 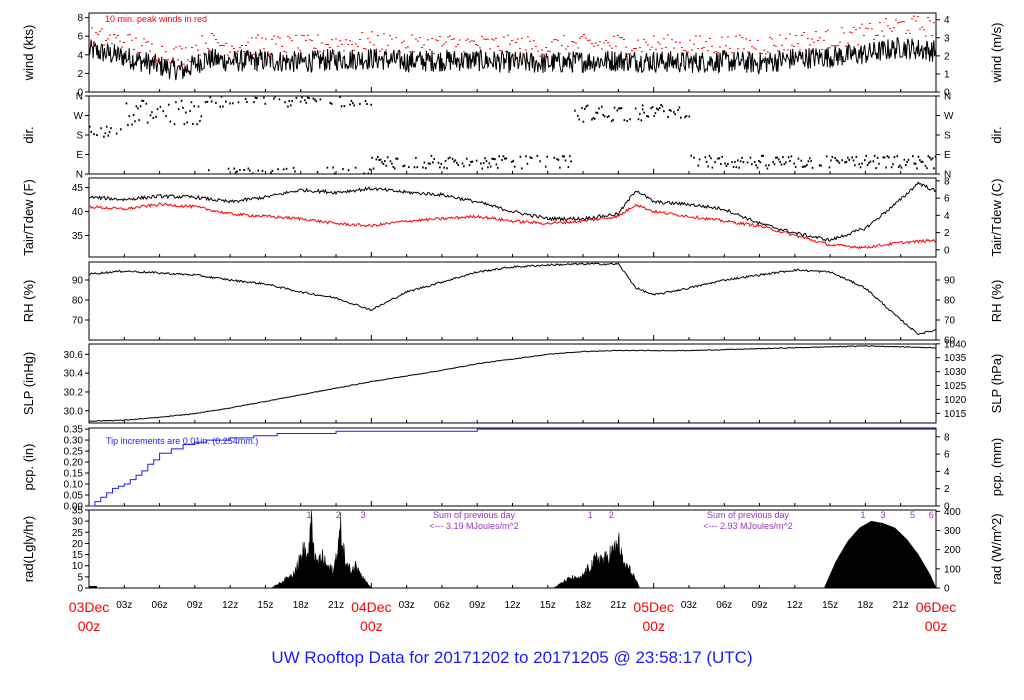 I want to click on x-tick-label: 12z, so click(x=795, y=605).